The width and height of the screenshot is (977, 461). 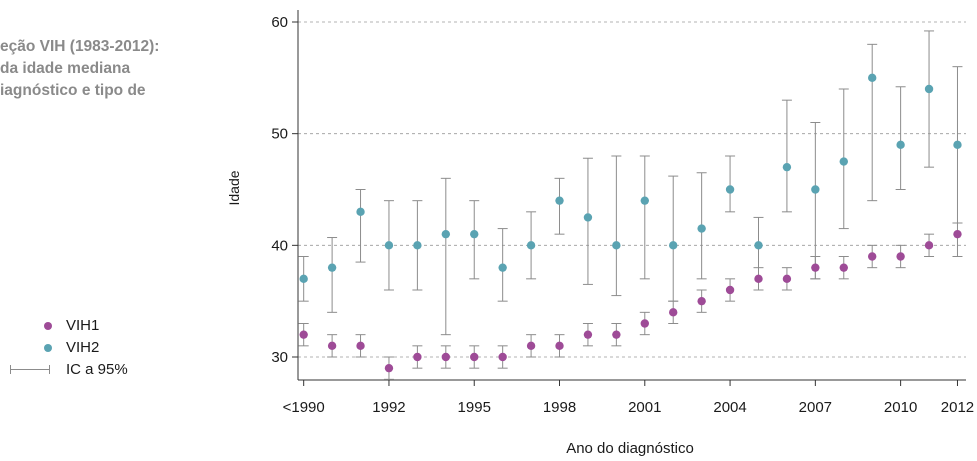 What do you see at coordinates (474, 240) in the screenshot?
I see `error-bar-vih2-1995` at bounding box center [474, 240].